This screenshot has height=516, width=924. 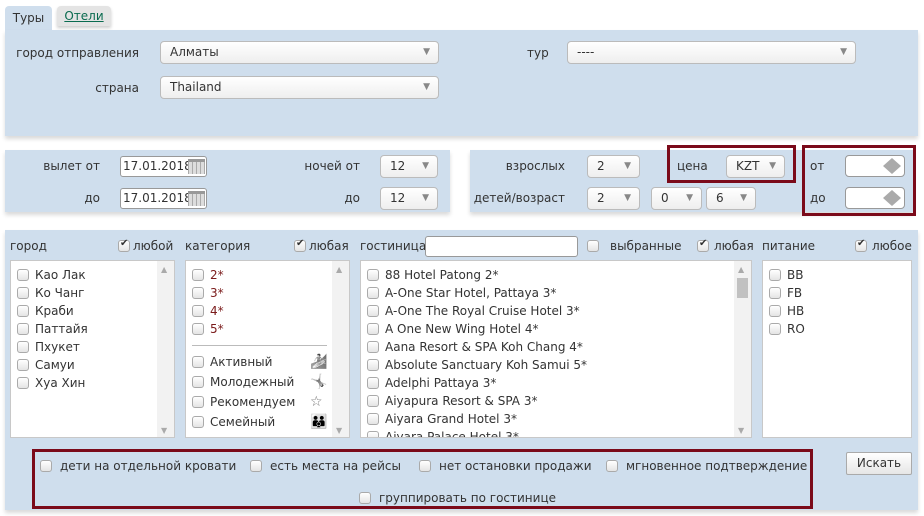 I want to click on breakdancer-icon: 🤸, so click(x=319, y=382).